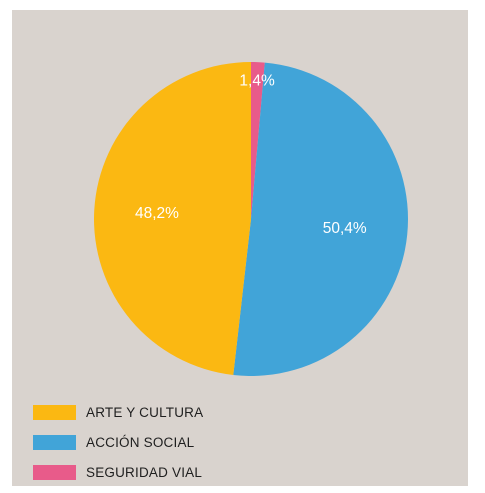  Describe the element at coordinates (257, 80) in the screenshot. I see `pie-data-label: 1,4%` at that location.